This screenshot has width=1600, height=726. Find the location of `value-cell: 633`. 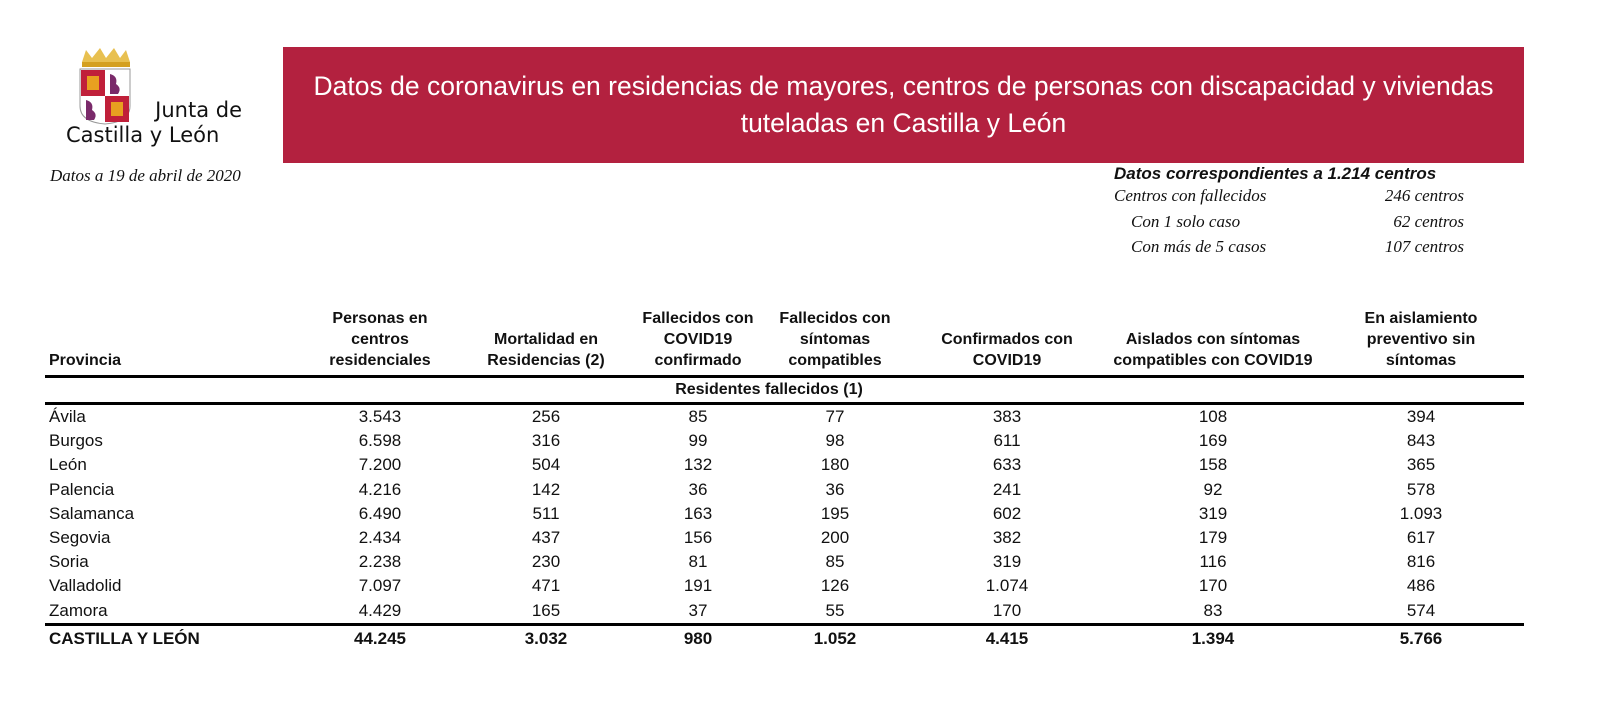

value-cell: 633 is located at coordinates (1007, 465).